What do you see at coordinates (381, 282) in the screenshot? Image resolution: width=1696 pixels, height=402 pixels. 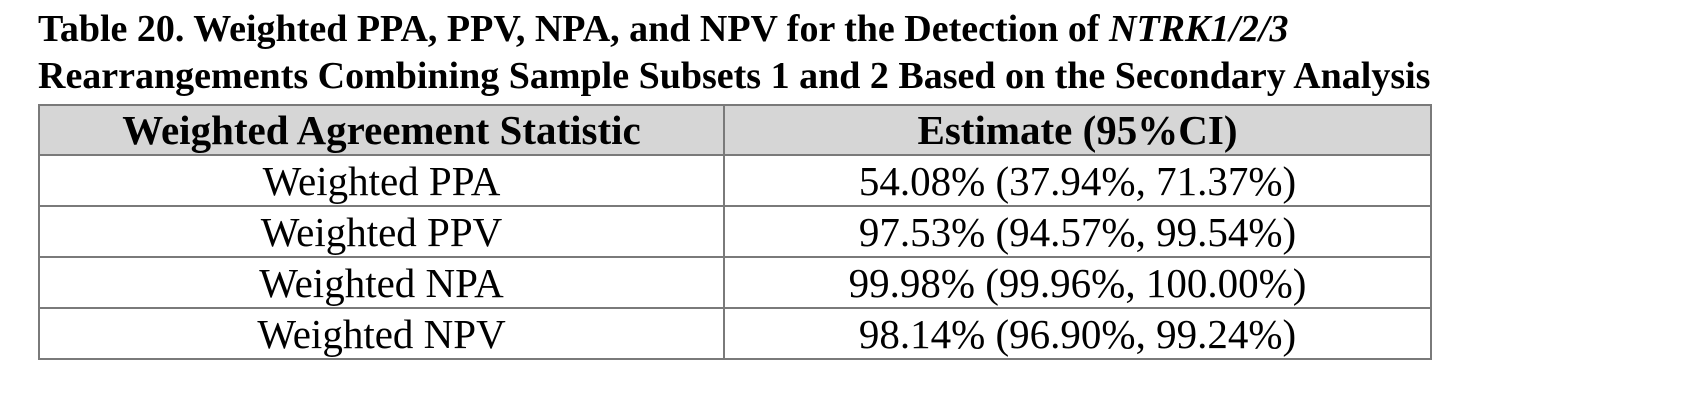 I see `statistic-cell: Weighted NPA` at bounding box center [381, 282].